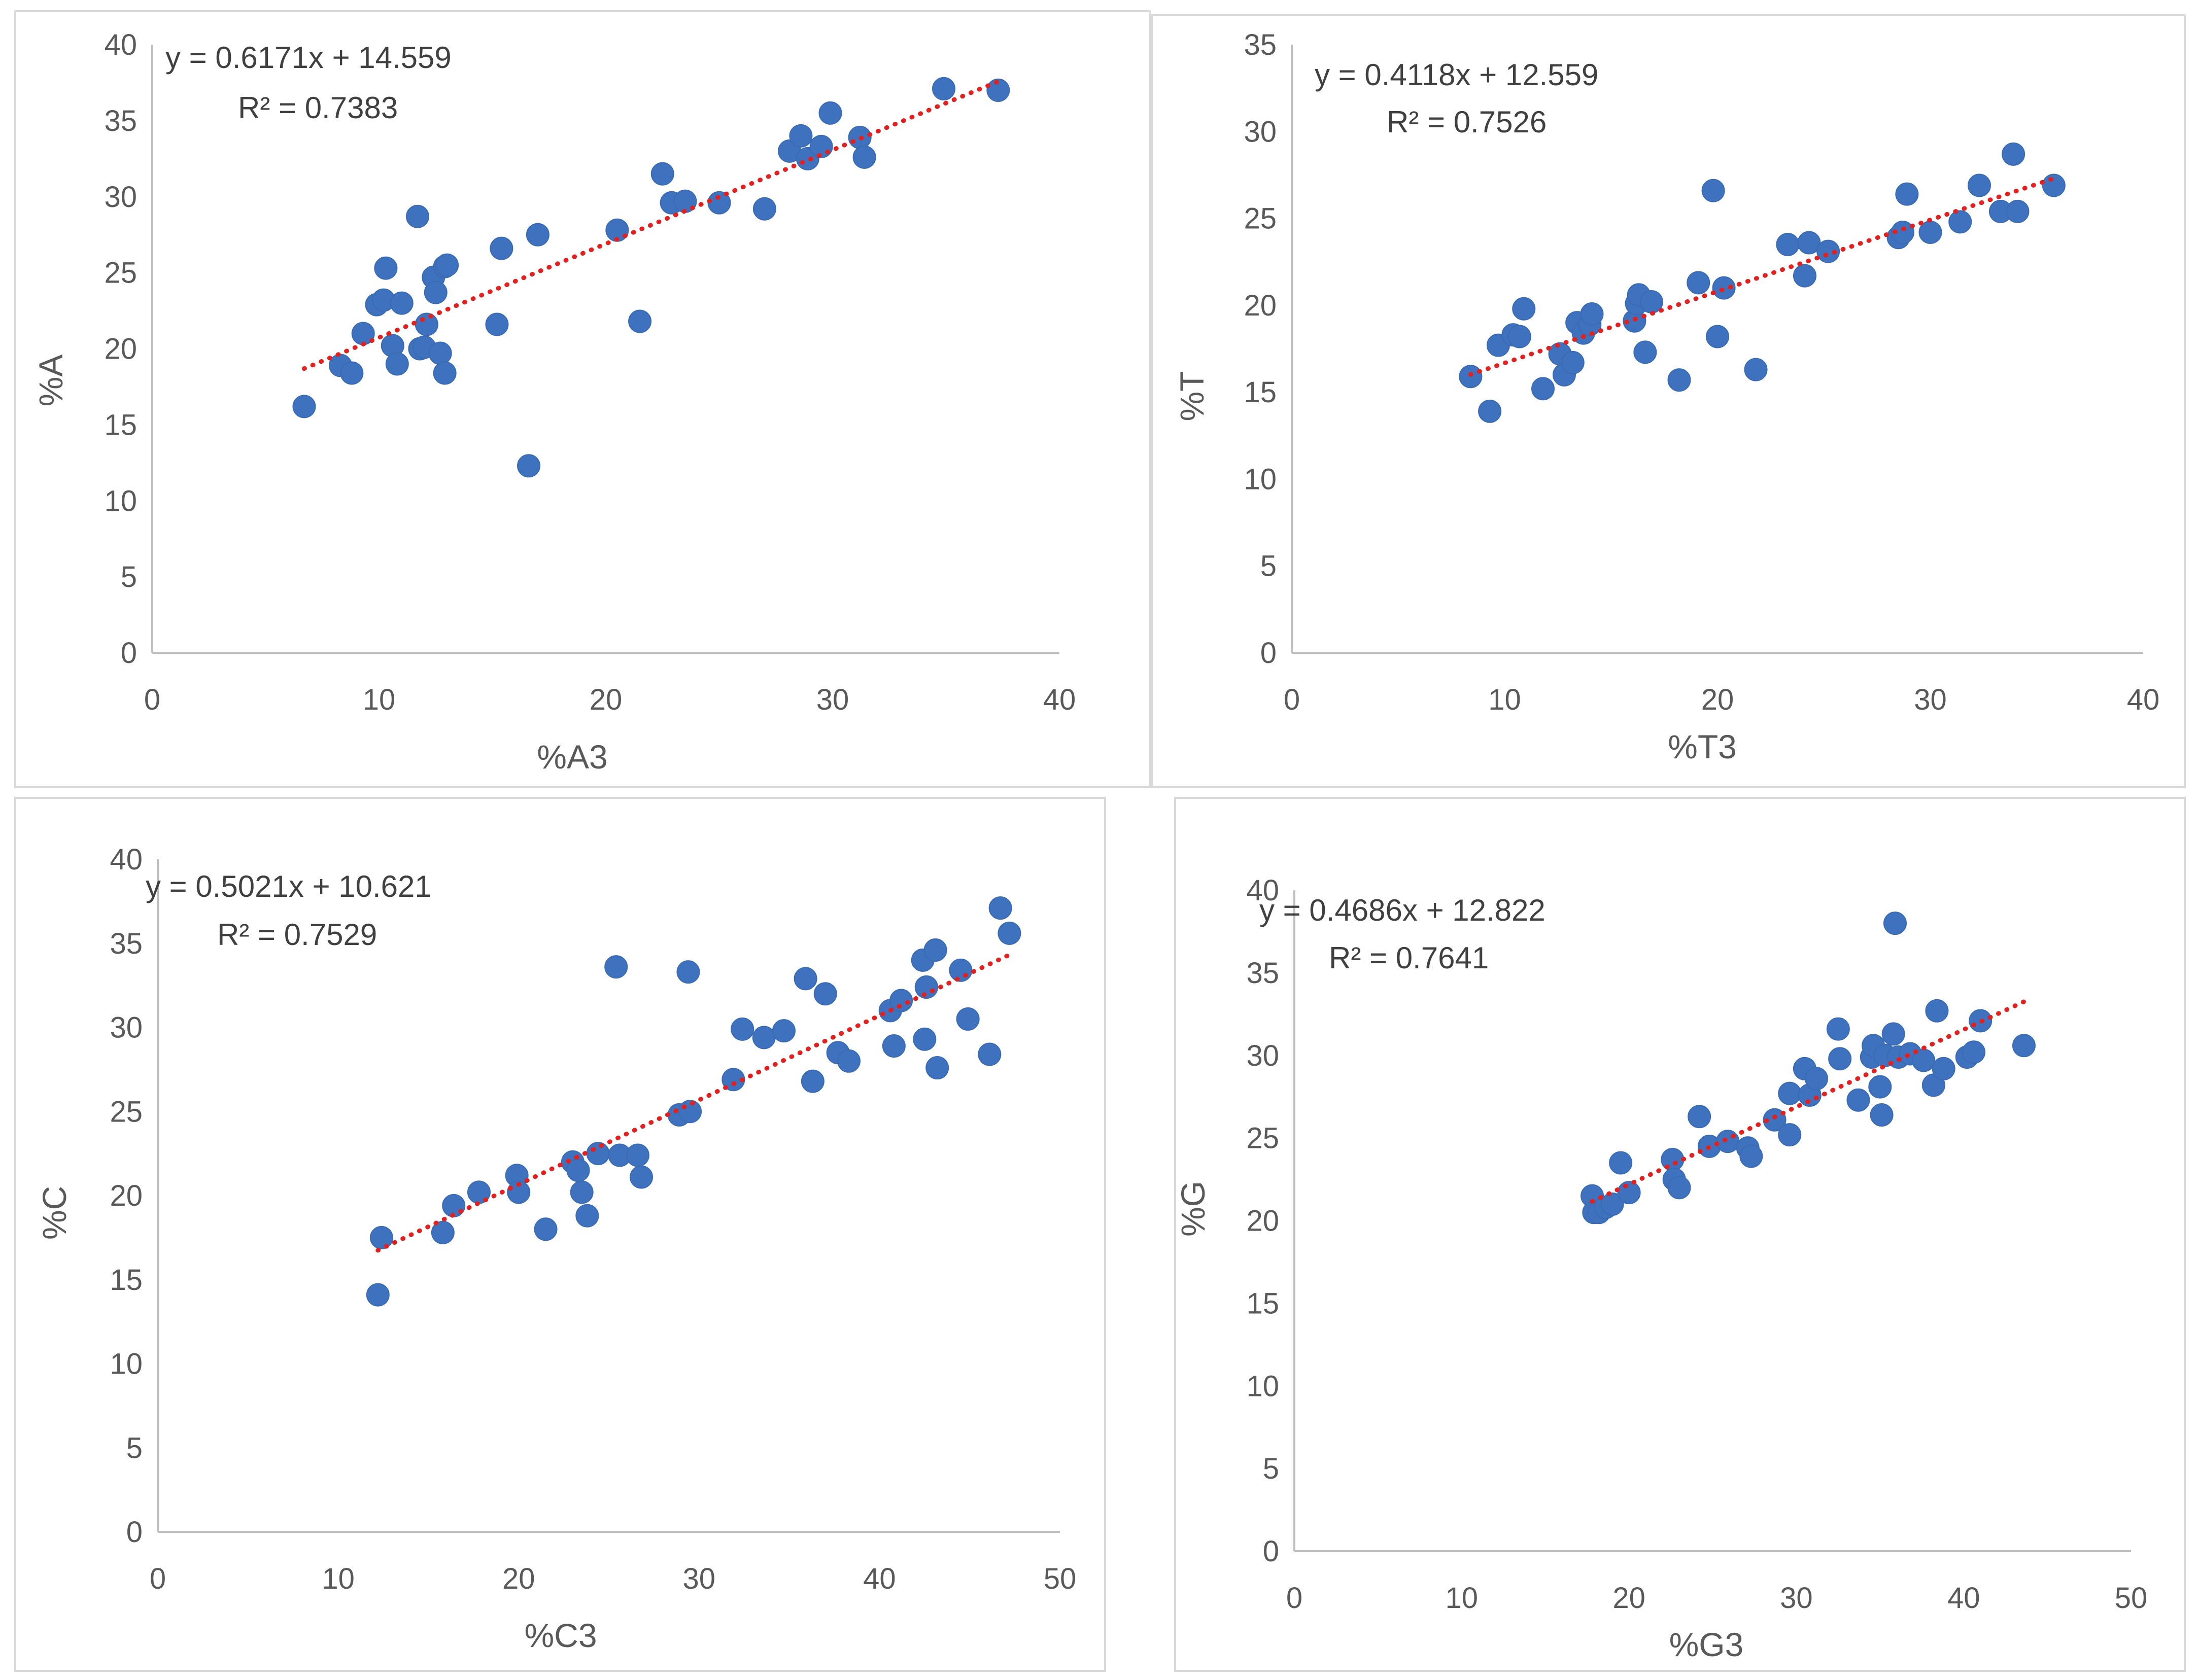 The width and height of the screenshot is (2198, 1680). What do you see at coordinates (55, 1213) in the screenshot?
I see `y-axis-title: %C` at bounding box center [55, 1213].